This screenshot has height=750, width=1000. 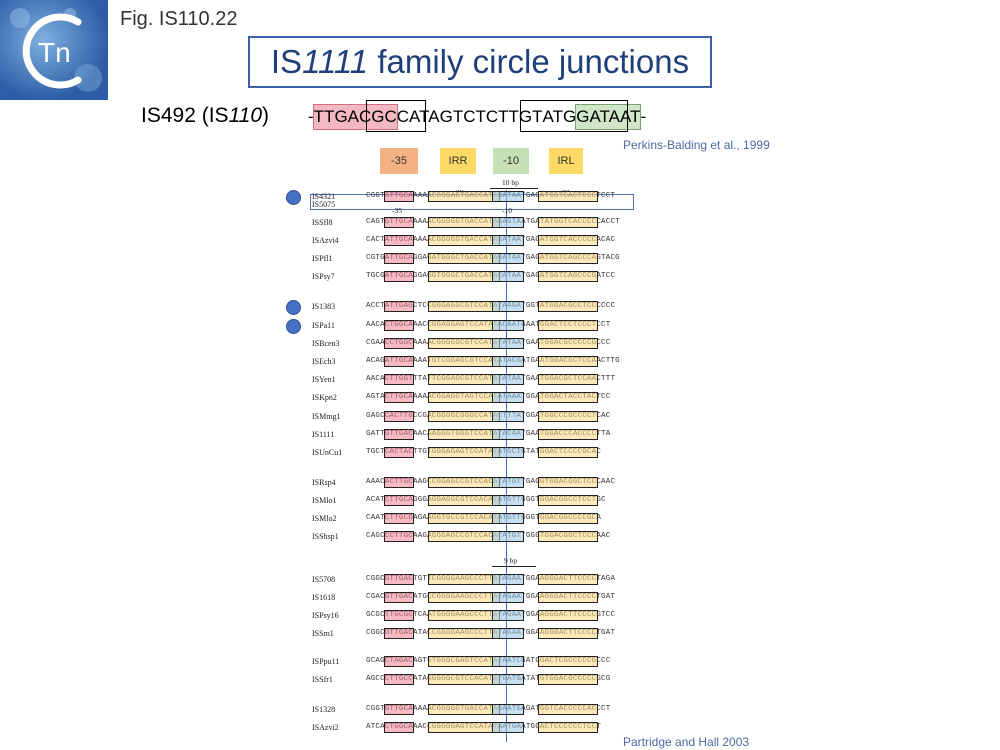 I want to click on seq-mid1: CATAGTCT, so click(x=441, y=116).